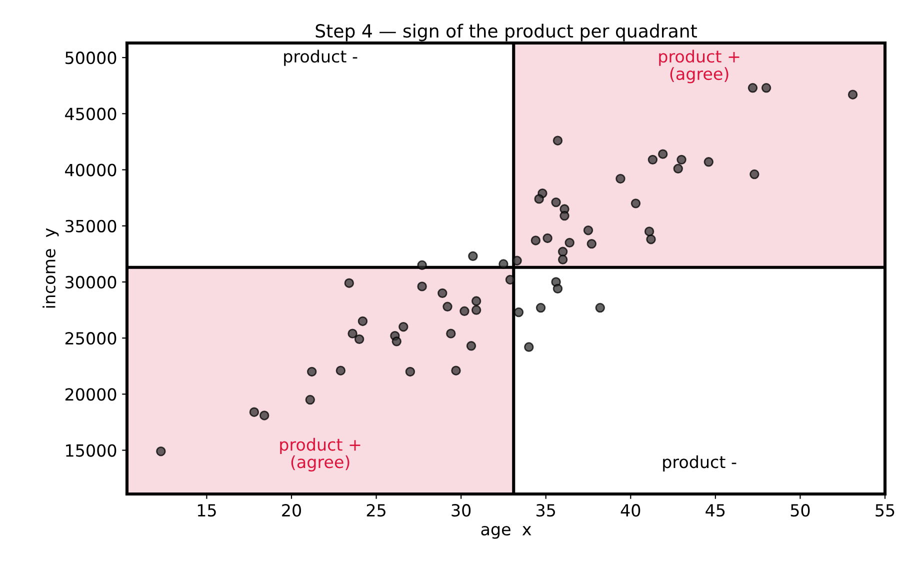  I want to click on x-tick-label: 50, so click(800, 510).